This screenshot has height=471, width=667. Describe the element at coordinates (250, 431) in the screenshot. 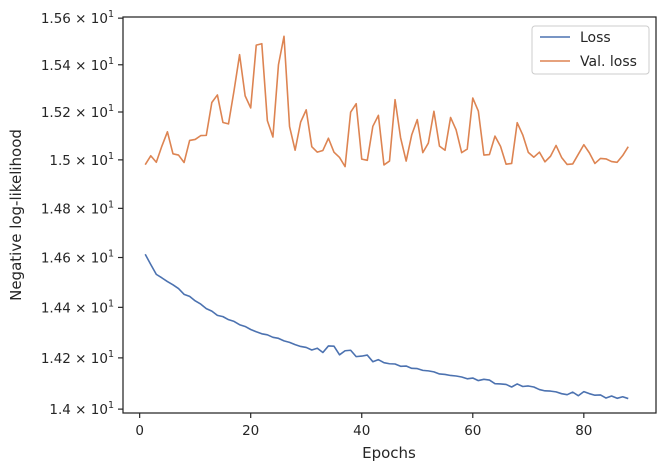

I see `x-tick-label: 20` at that location.